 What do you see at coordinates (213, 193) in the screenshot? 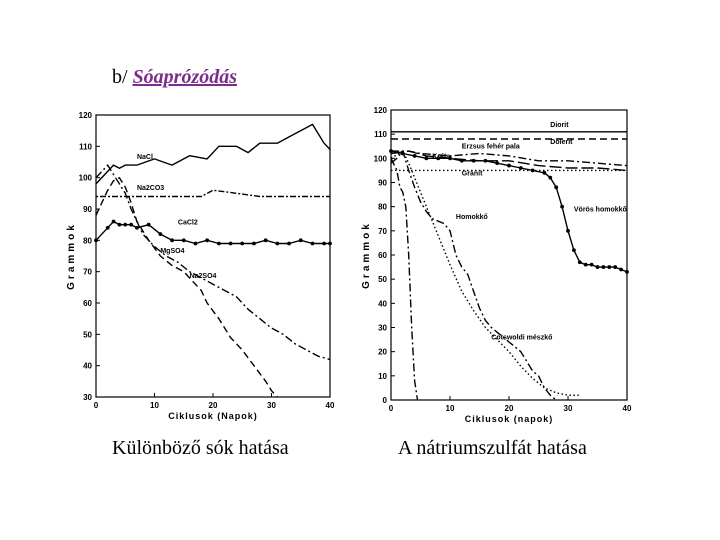
I see `series-line-na2co3` at bounding box center [213, 193].